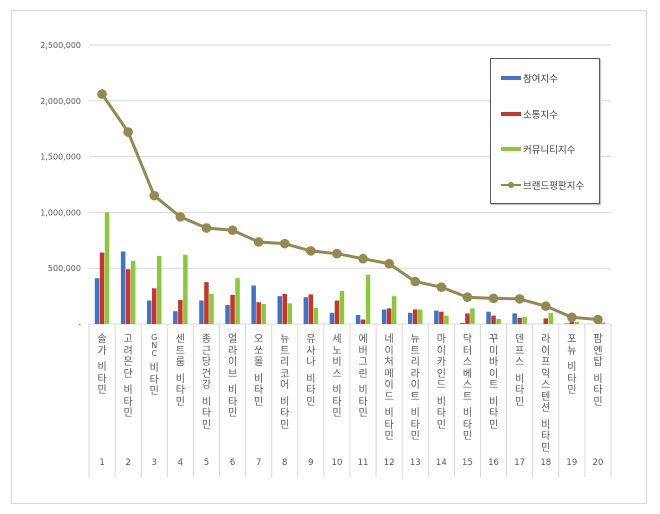 Image resolution: width=660 pixels, height=514 pixels. I want to click on x-rank-label: 5, so click(206, 463).